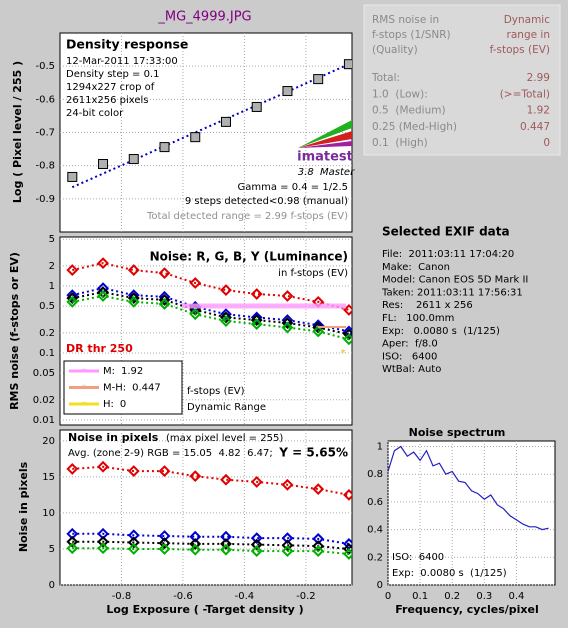  Describe the element at coordinates (418, 557) in the screenshot. I see `annotation: ISO: 6400` at that location.